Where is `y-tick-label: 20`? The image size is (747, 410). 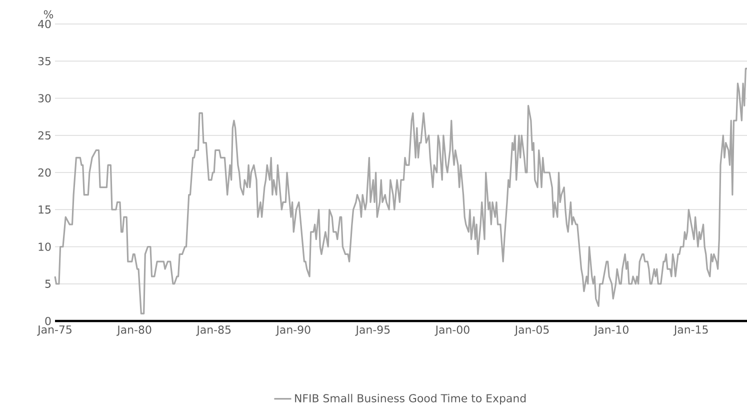
y-tick-label: 20 is located at coordinates (44, 172).